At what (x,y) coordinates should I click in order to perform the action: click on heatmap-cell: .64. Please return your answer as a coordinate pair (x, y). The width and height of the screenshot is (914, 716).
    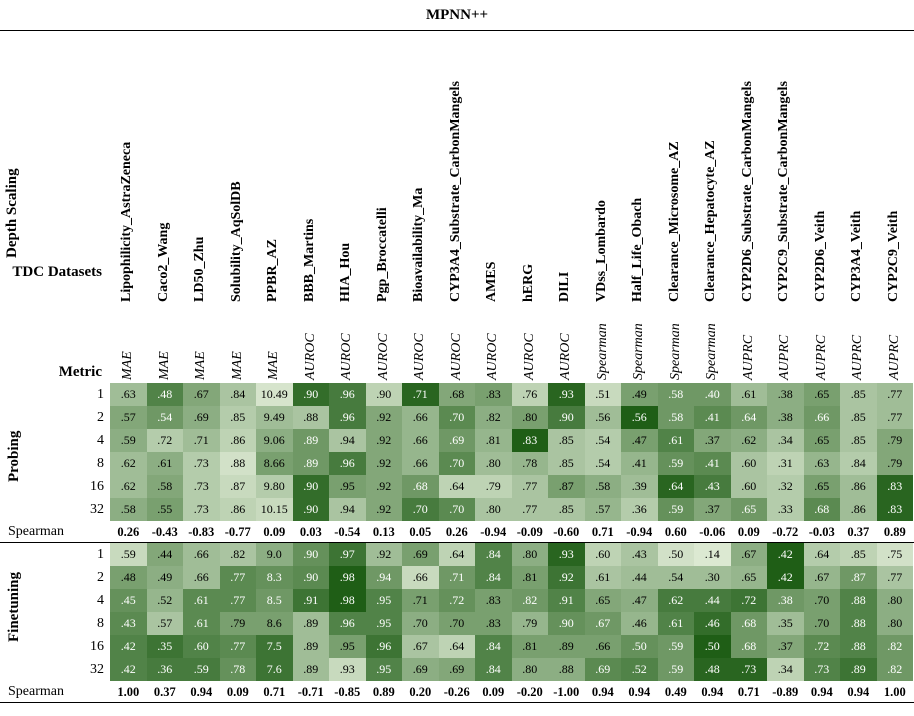
    Looking at the image, I should click on (456, 646).